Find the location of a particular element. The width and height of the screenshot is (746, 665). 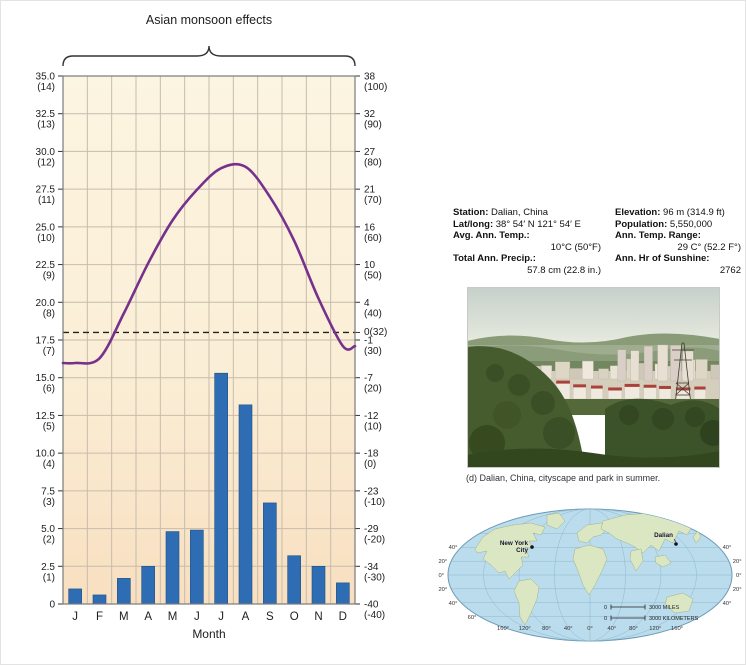

svg-text: (-30) is located at coordinates (374, 577).